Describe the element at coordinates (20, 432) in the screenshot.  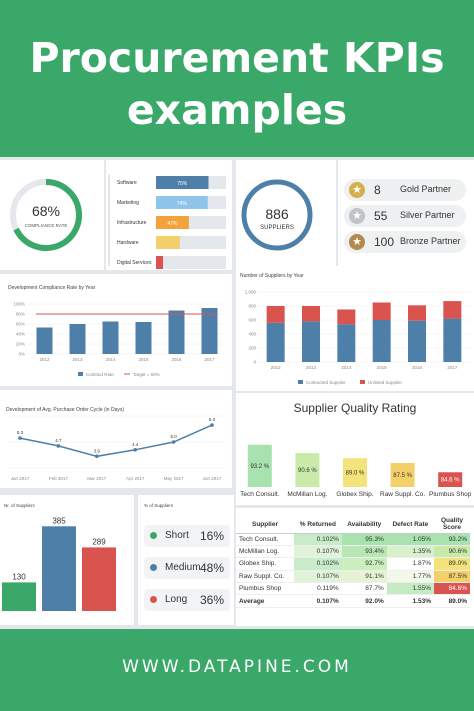
I see `data-label: 5.3` at that location.